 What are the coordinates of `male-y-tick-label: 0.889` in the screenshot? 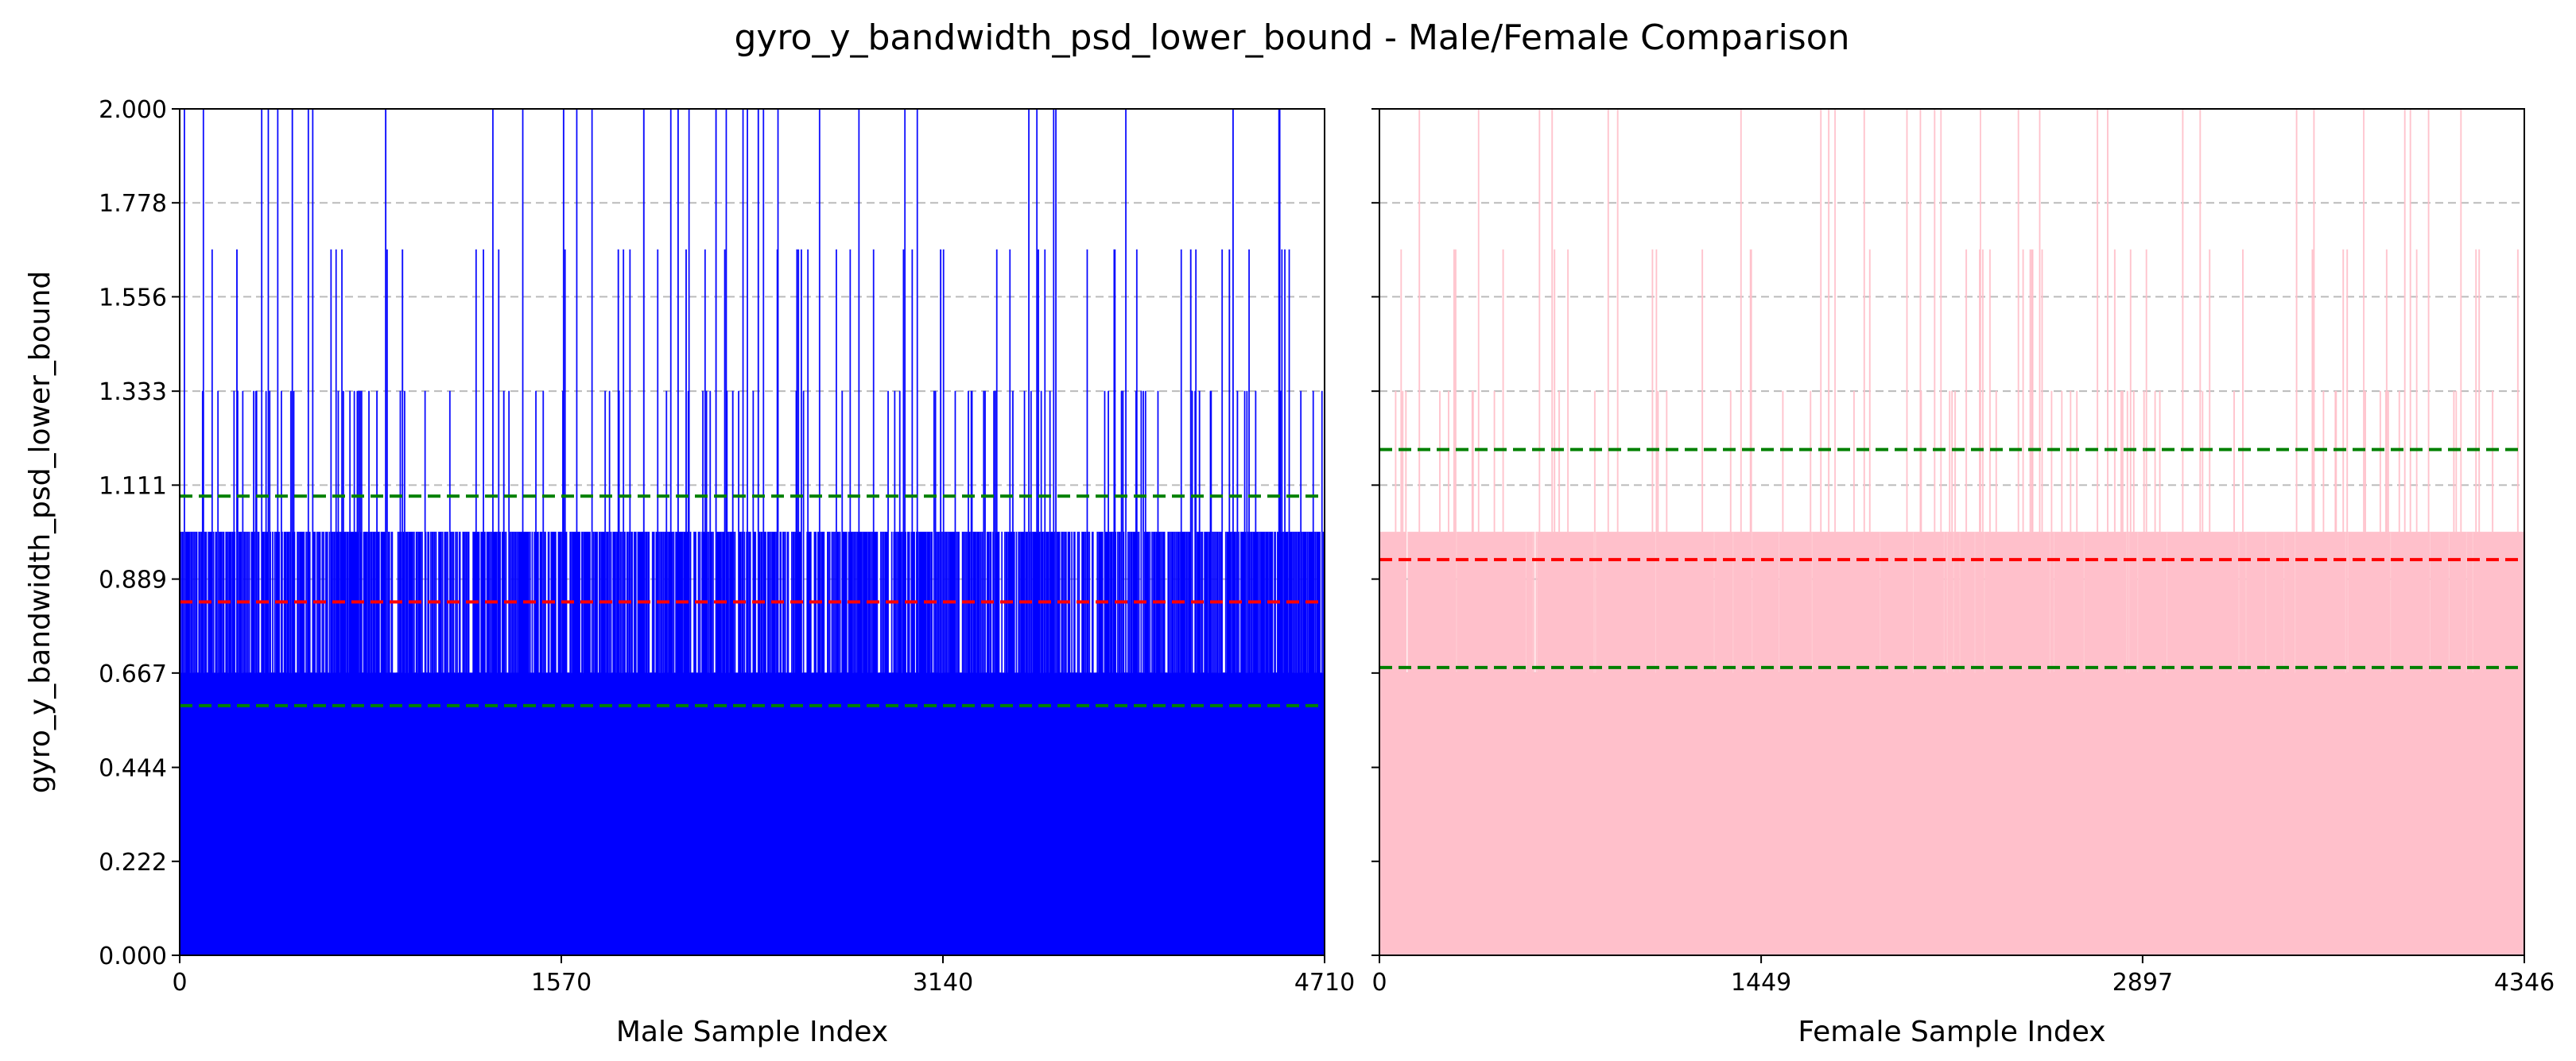 It's located at (133, 580).